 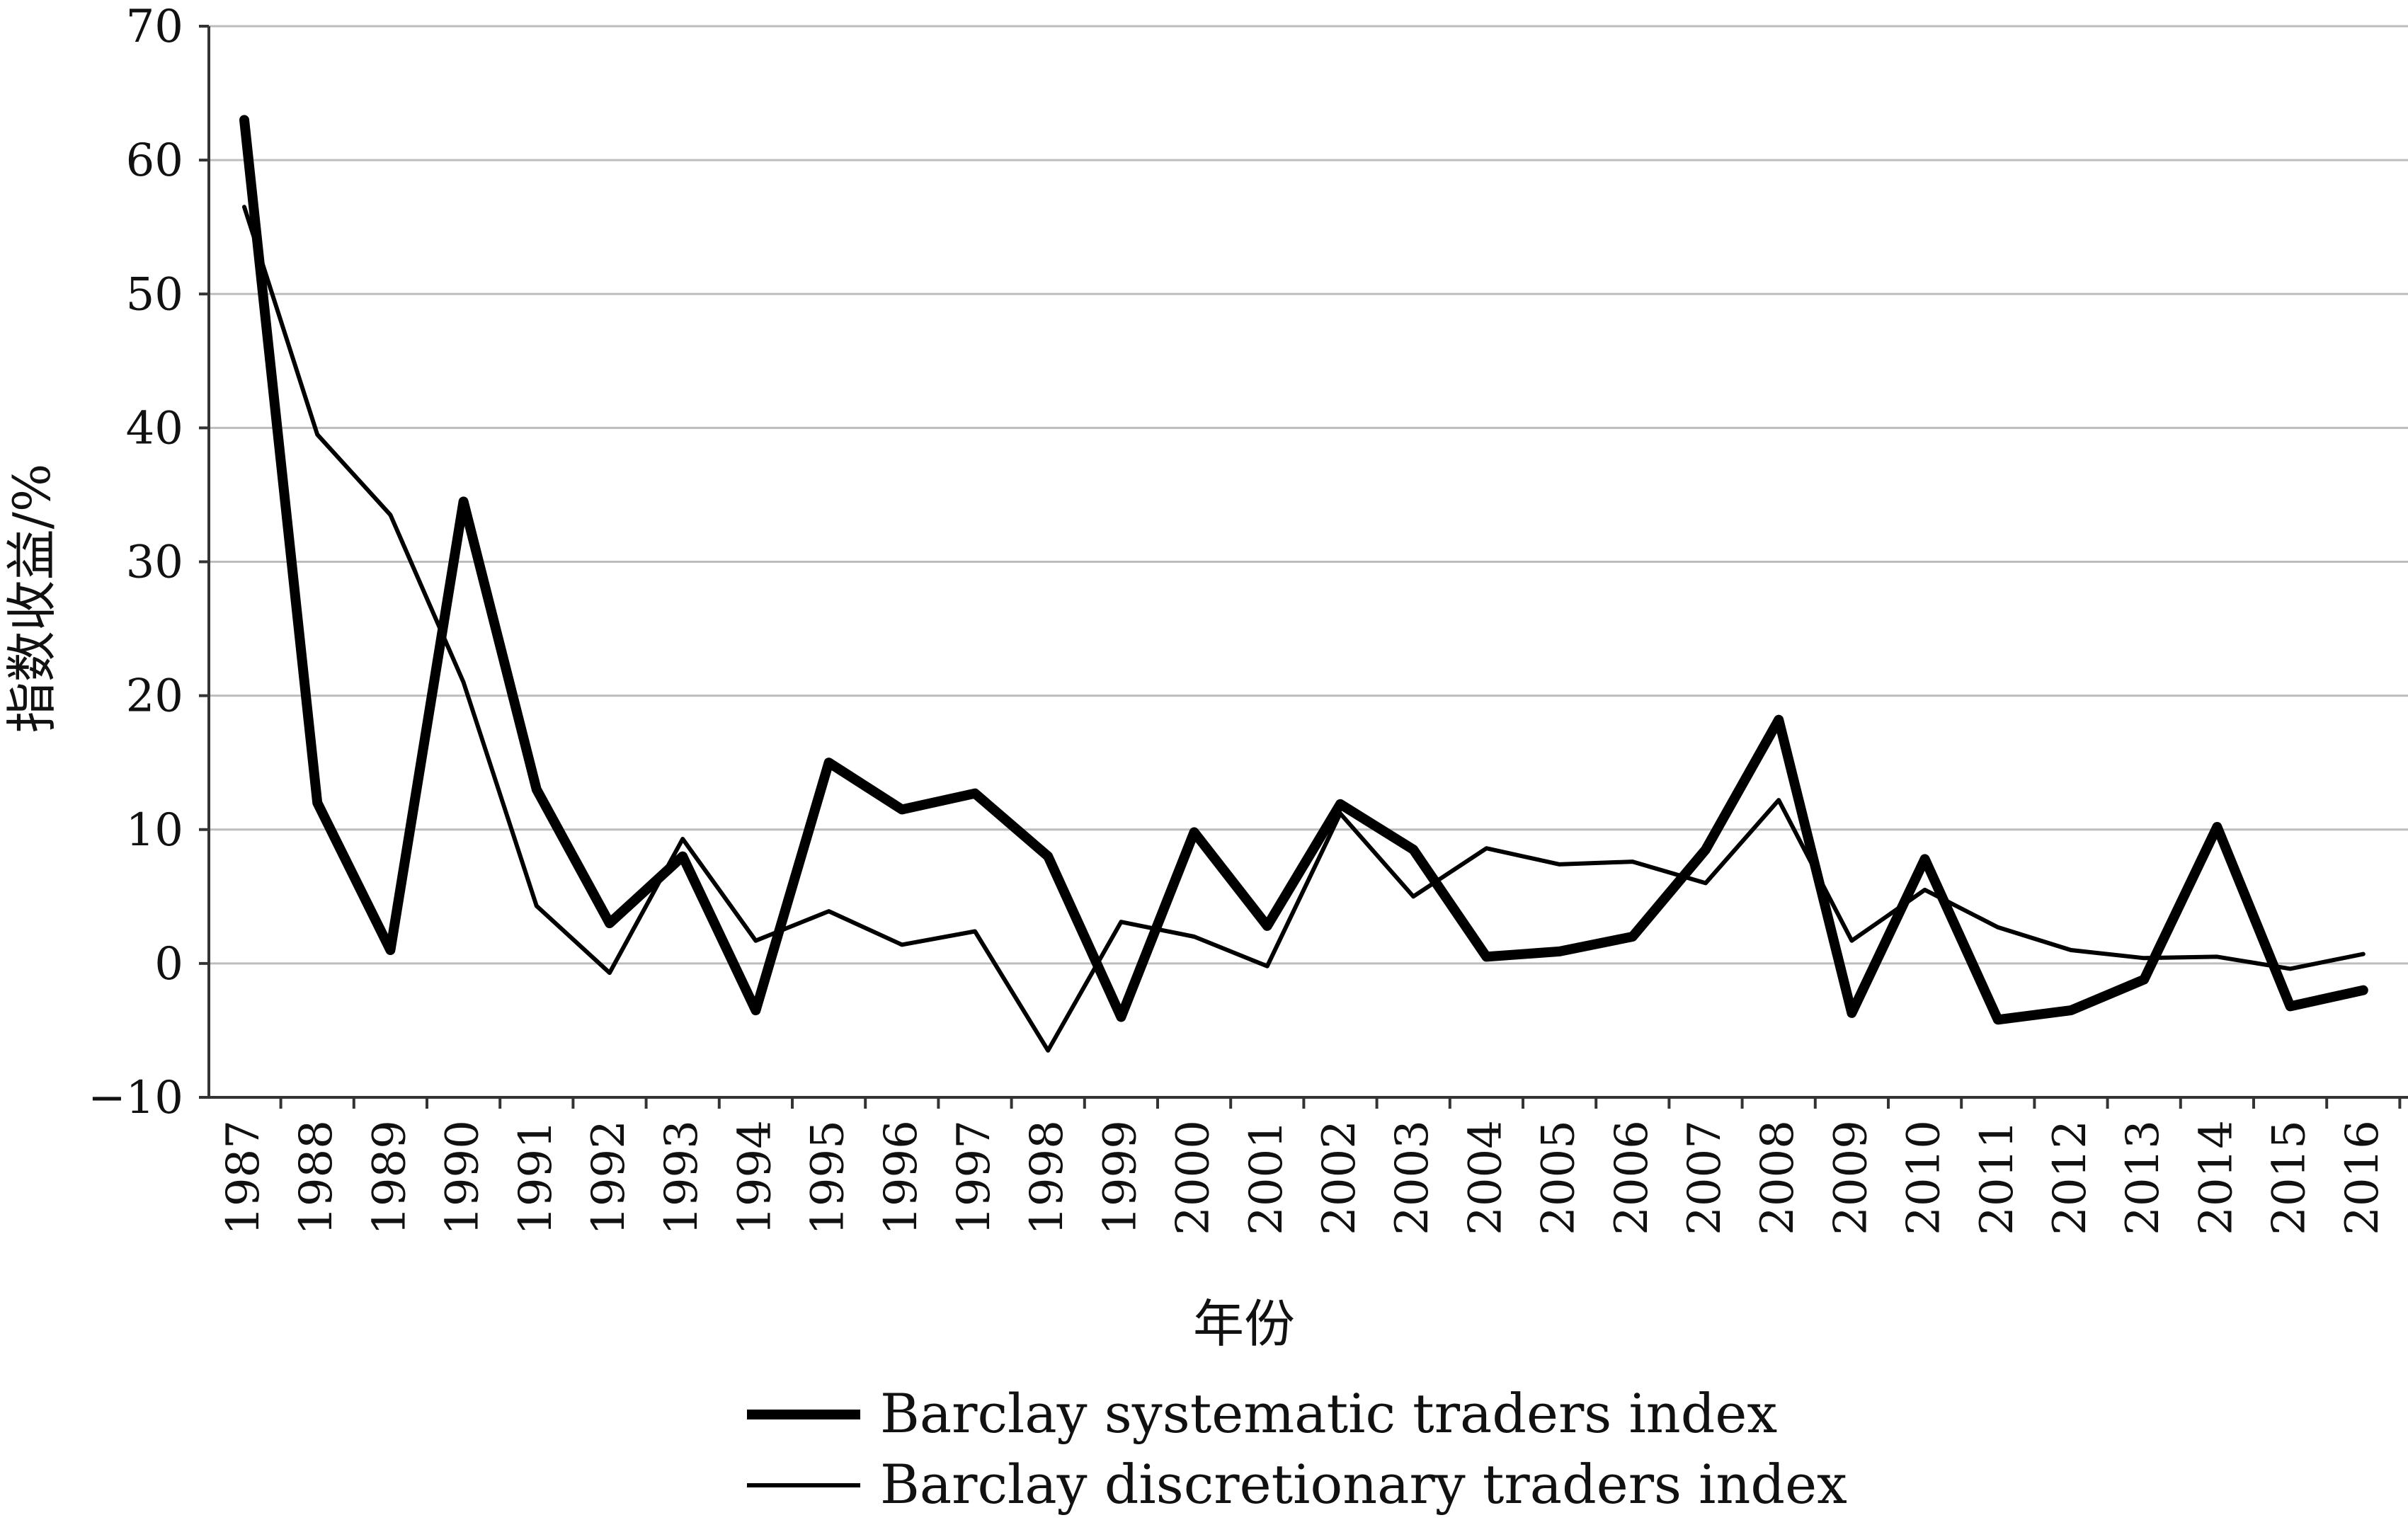 What do you see at coordinates (389, 1177) in the screenshot?
I see `x-tick-label-1989: 1989` at bounding box center [389, 1177].